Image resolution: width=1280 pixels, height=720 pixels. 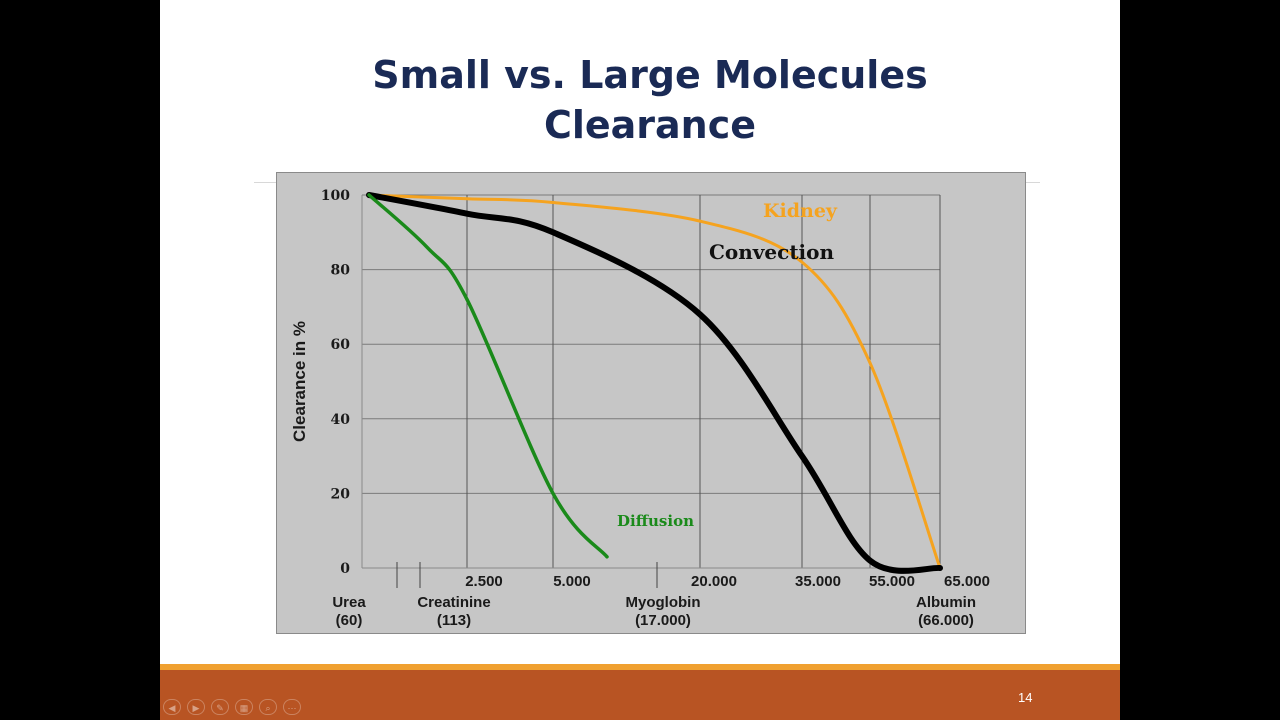 I want to click on molecule-name: Urea, so click(x=349, y=602).